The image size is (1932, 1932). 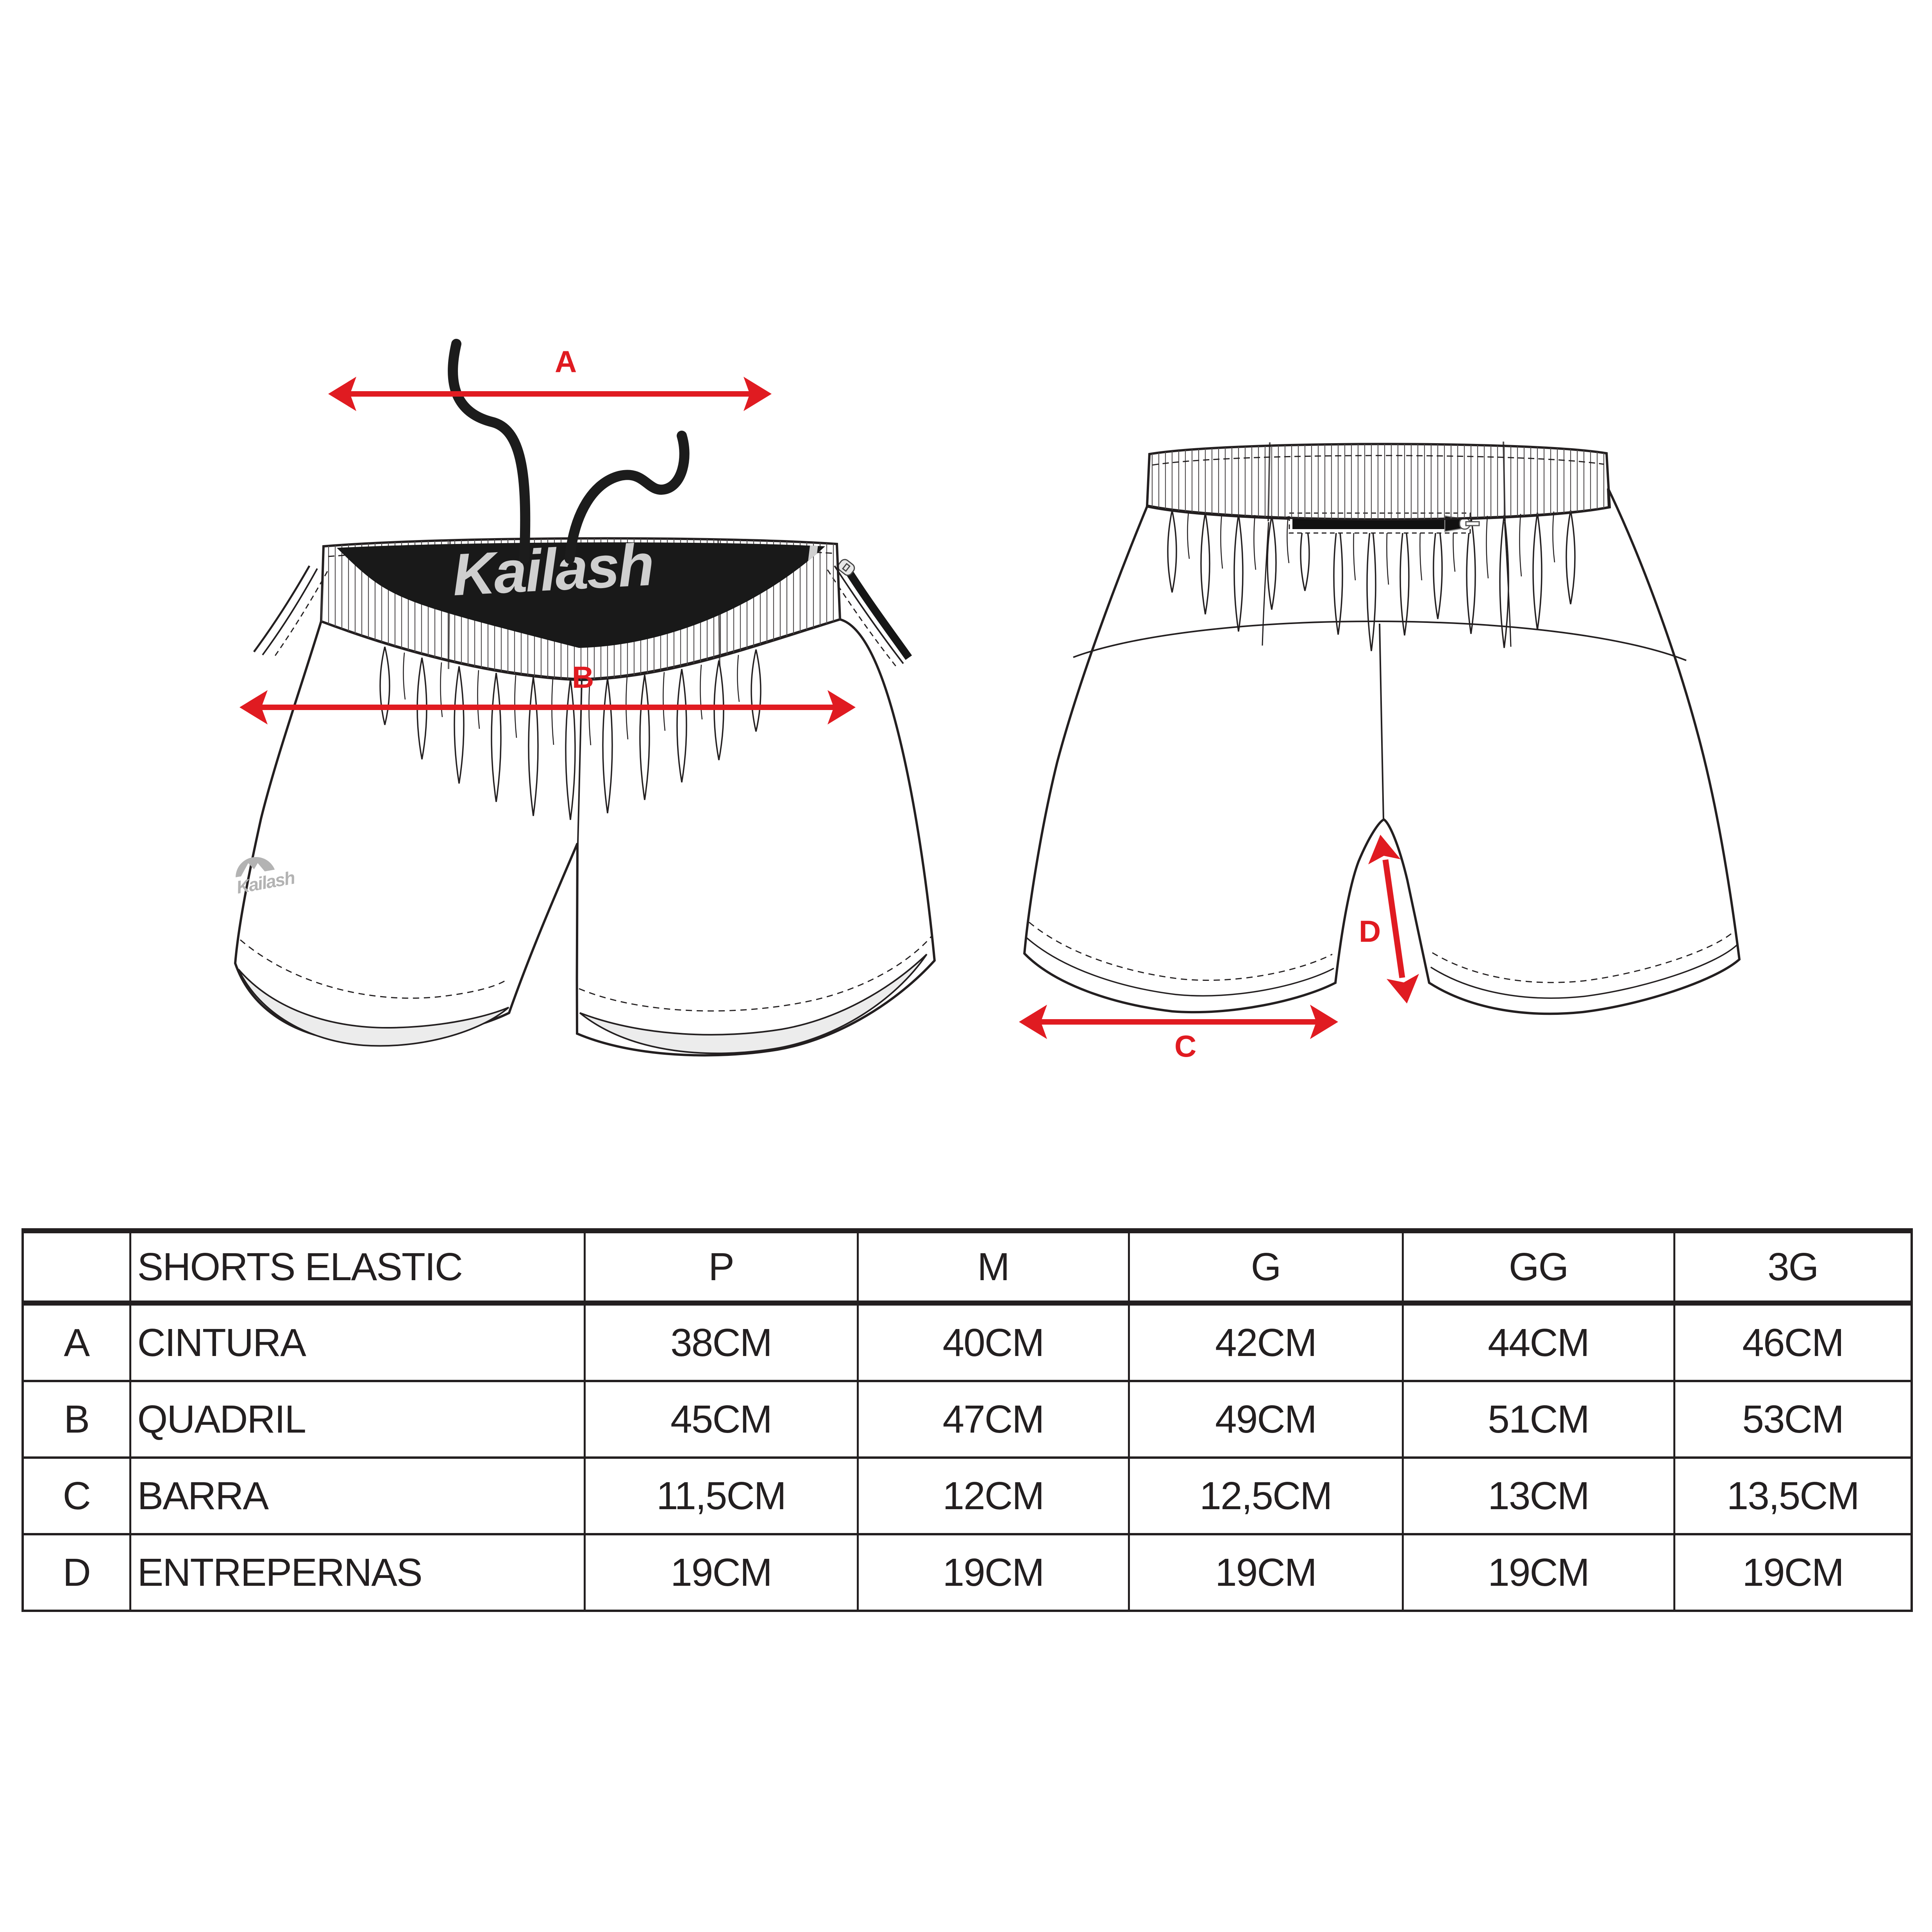 What do you see at coordinates (1265, 1342) in the screenshot?
I see `value-cell: 42CM` at bounding box center [1265, 1342].